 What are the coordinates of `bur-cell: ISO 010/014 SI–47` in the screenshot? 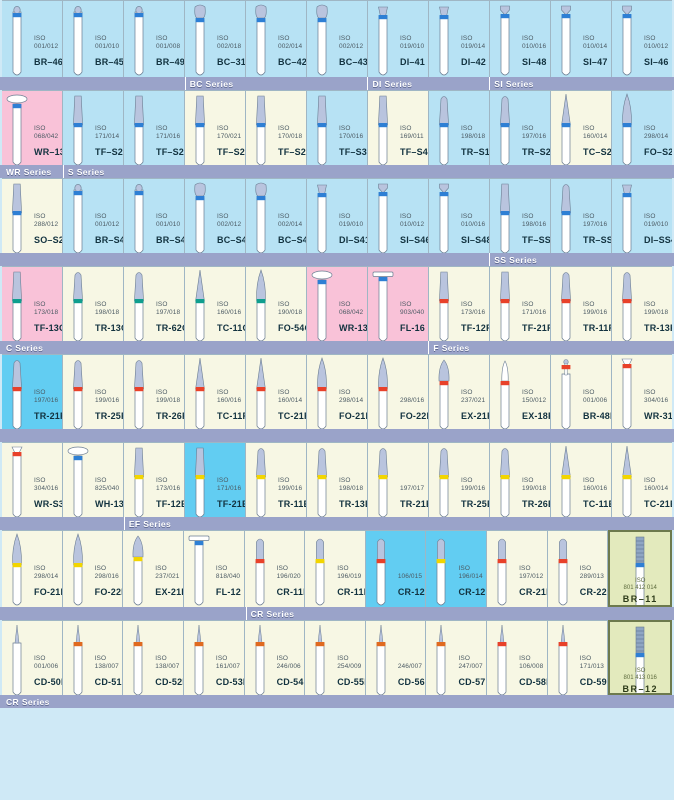 It's located at (581, 38).